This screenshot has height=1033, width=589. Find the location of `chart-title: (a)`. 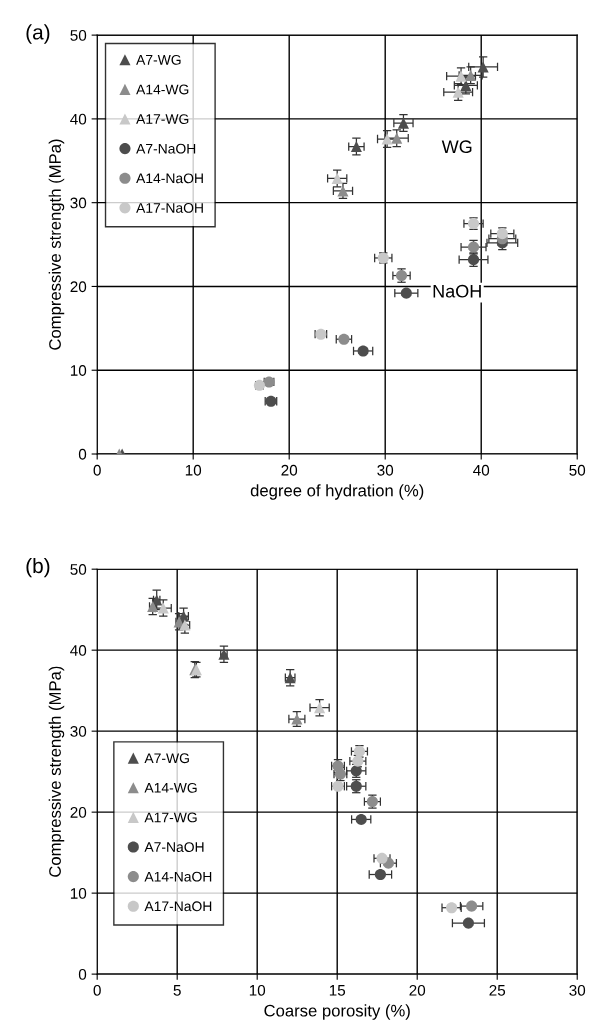

chart-title: (a) is located at coordinates (38, 34).